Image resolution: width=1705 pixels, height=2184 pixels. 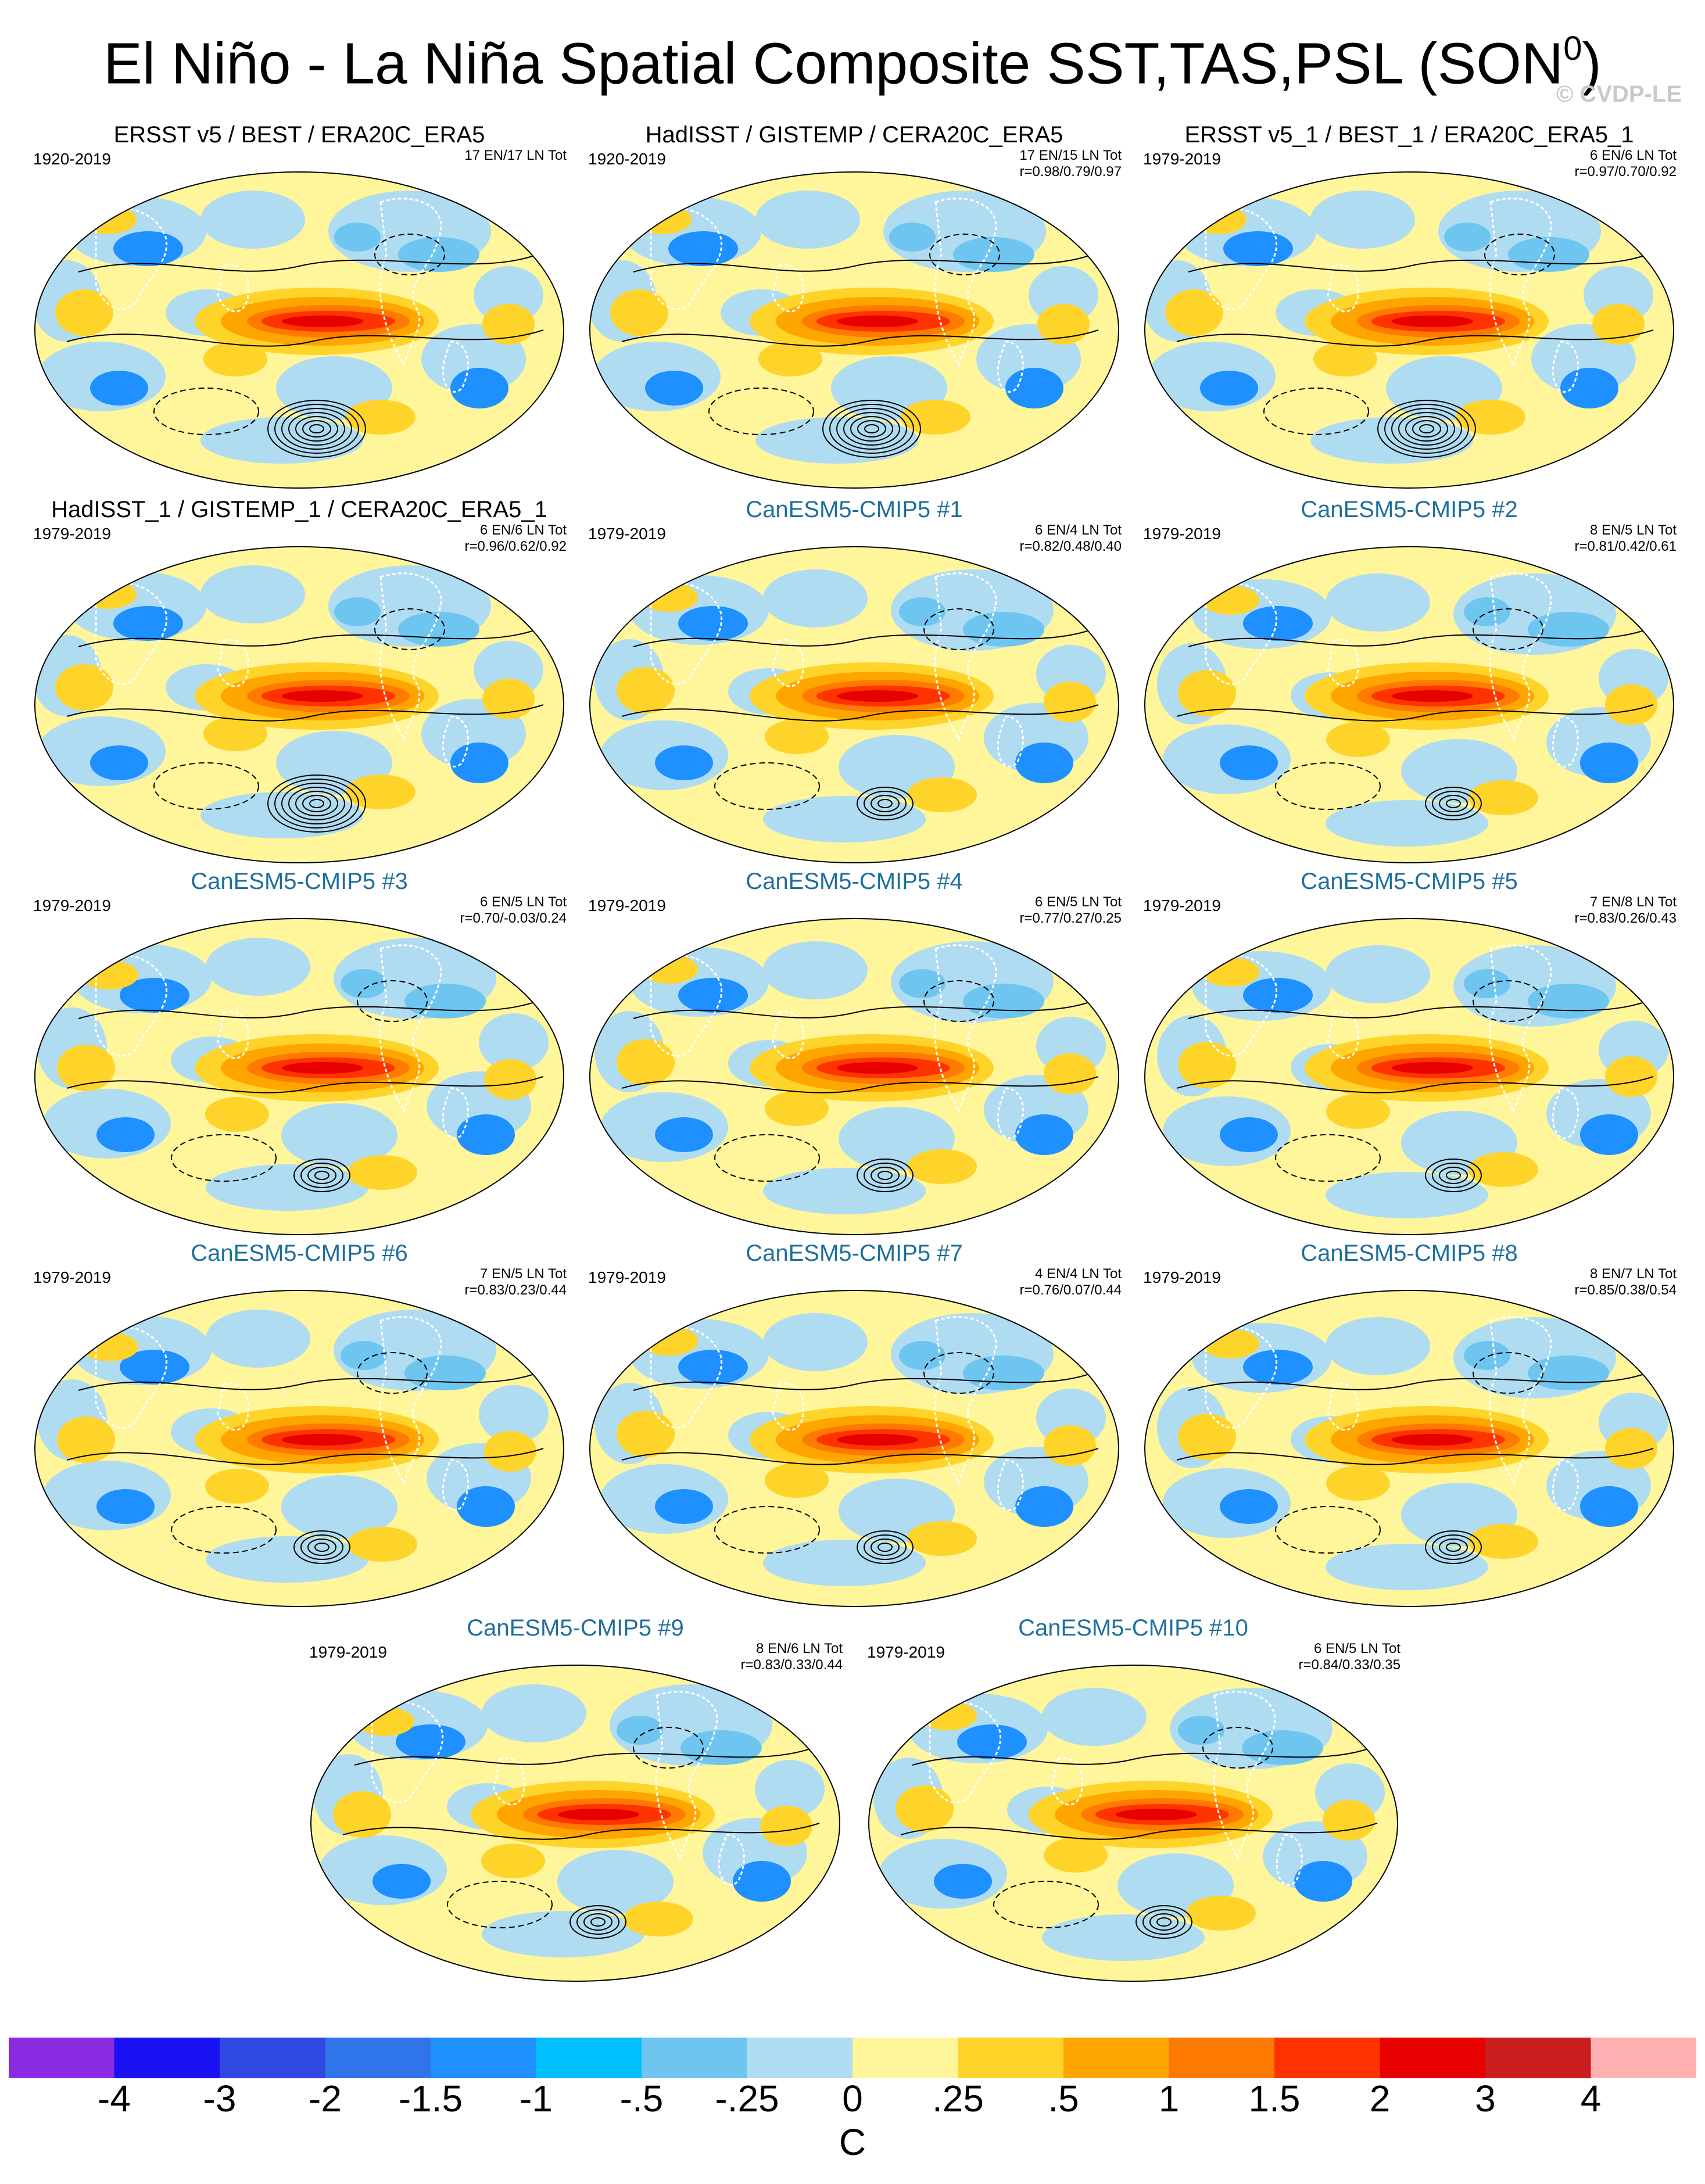 What do you see at coordinates (799, 1649) in the screenshot?
I see `event-count: 8 EN/6 LN Tot` at bounding box center [799, 1649].